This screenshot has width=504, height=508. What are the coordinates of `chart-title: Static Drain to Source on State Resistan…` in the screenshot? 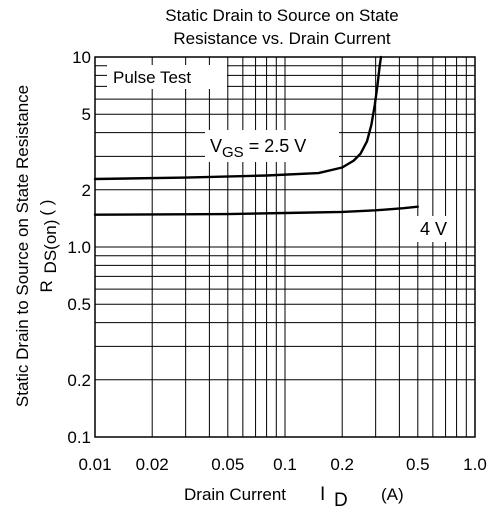 It's located at (281, 27).